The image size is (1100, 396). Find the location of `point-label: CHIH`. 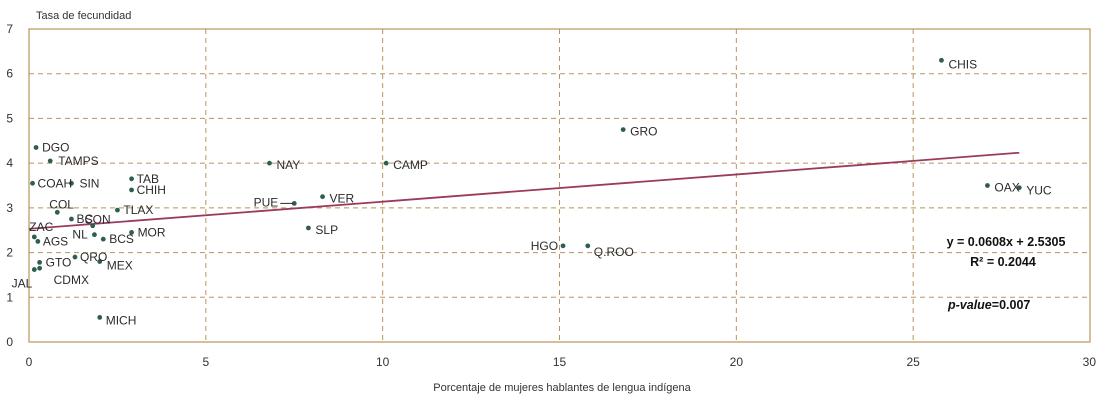

point-label: CHIH is located at coordinates (151, 190).